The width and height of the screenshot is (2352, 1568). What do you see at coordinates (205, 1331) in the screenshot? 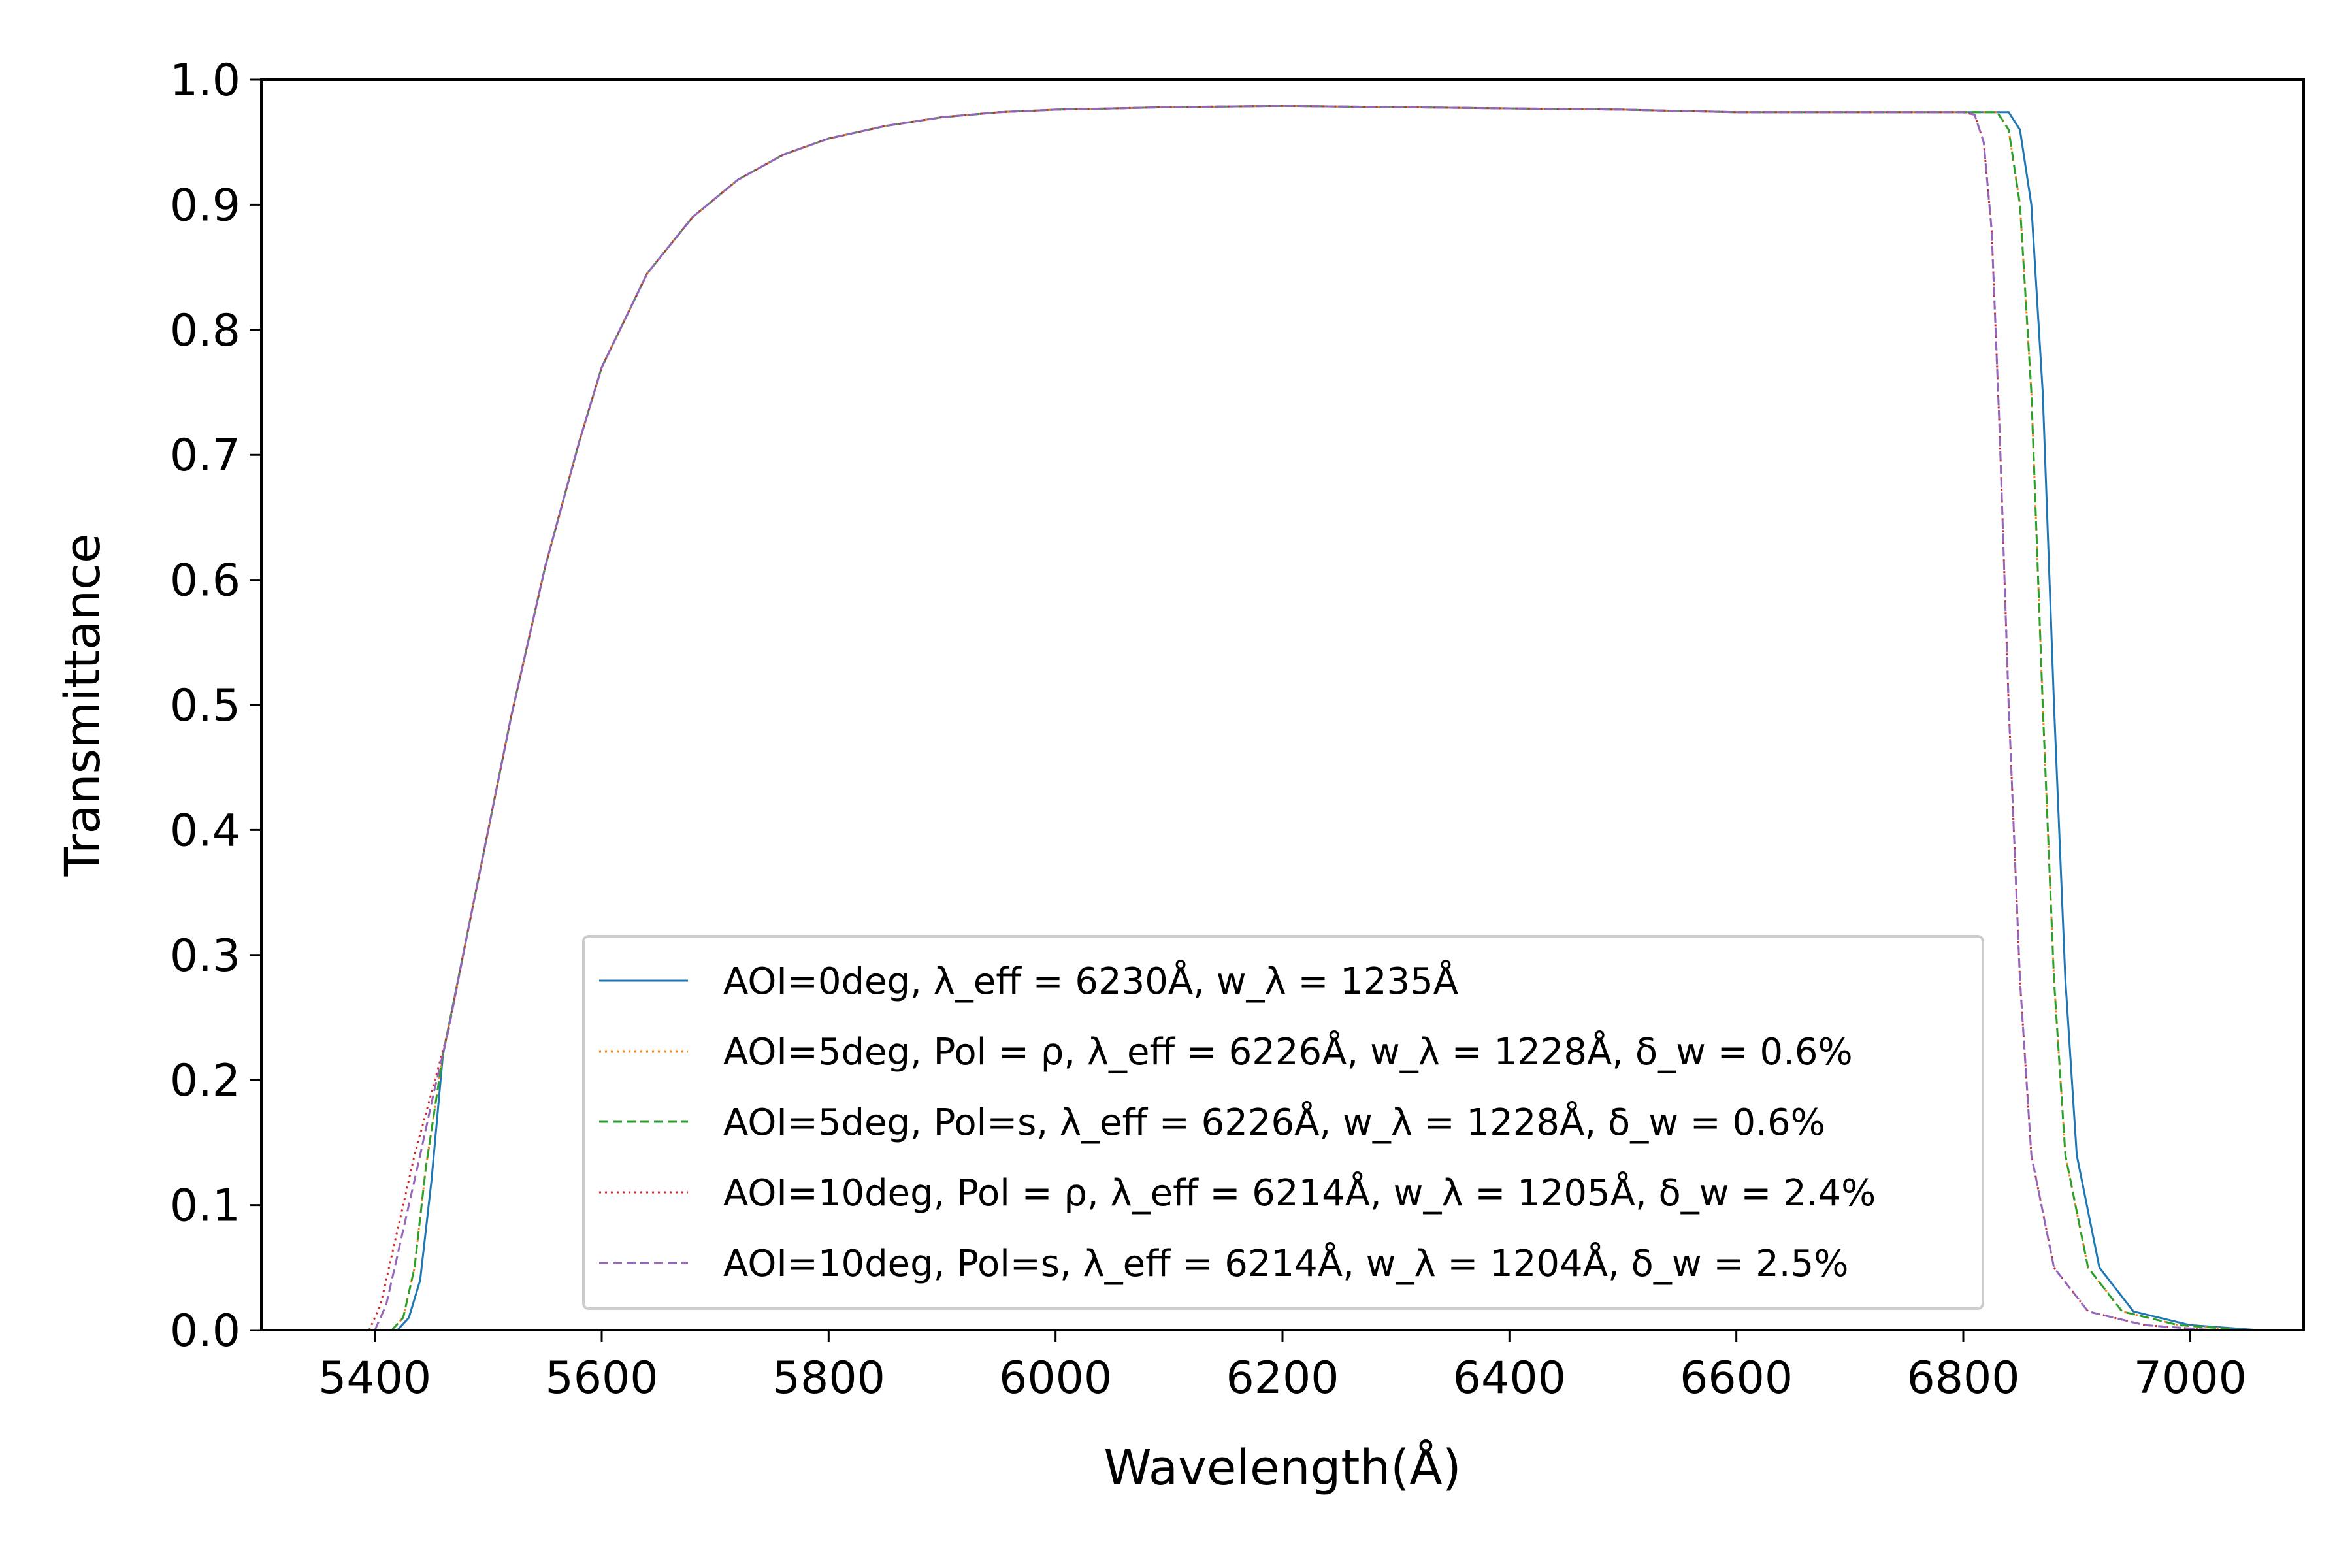
I see `y-tick-label: 0.0` at bounding box center [205, 1331].